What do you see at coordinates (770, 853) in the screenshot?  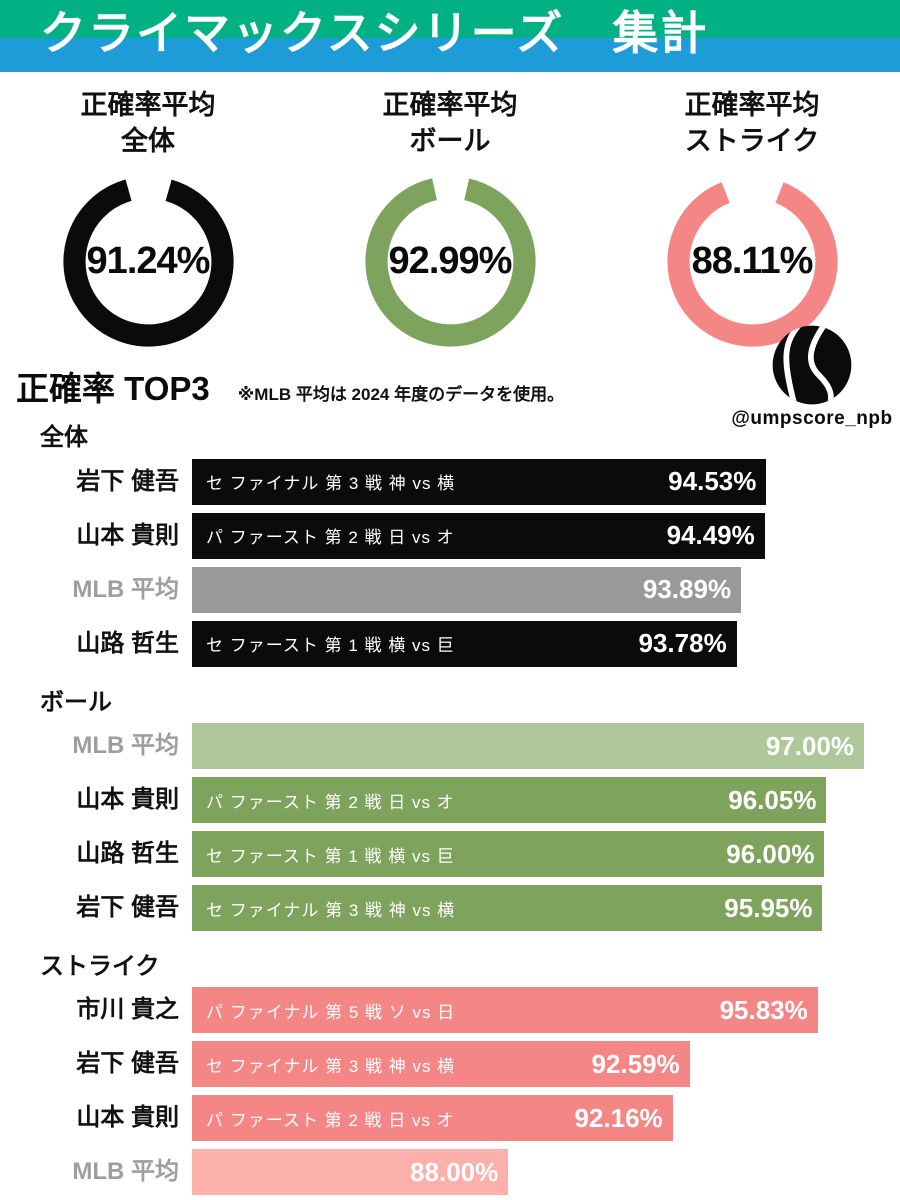 I see `bar-value-label: 96.00%` at bounding box center [770, 853].